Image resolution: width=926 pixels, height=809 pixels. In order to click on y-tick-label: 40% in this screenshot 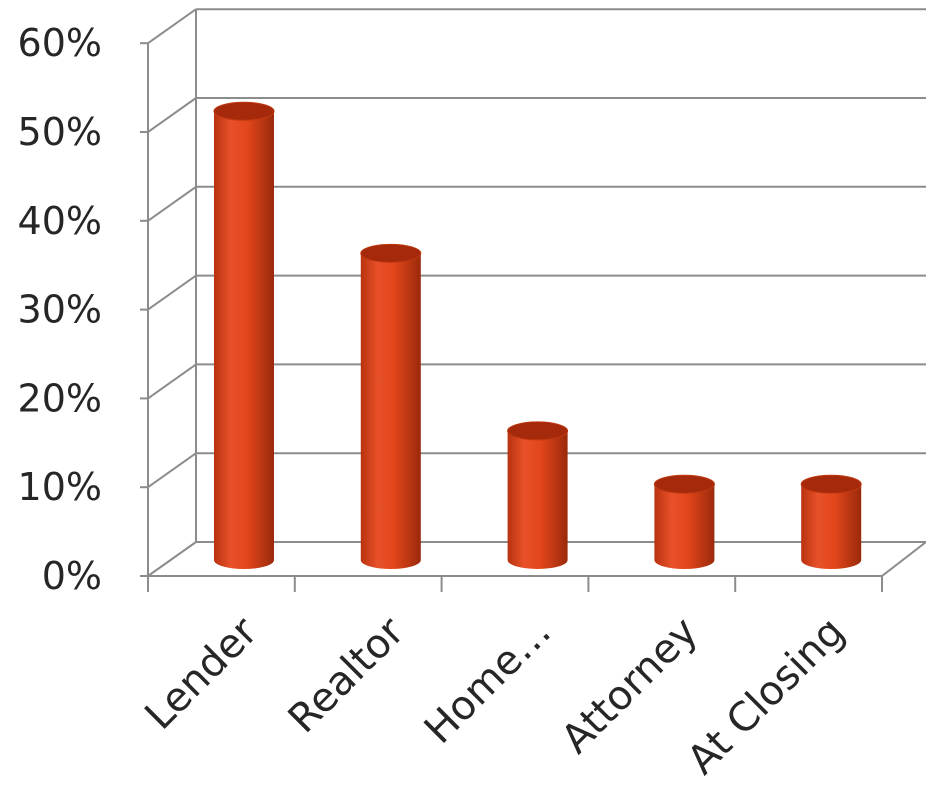, I will do `click(60, 221)`.